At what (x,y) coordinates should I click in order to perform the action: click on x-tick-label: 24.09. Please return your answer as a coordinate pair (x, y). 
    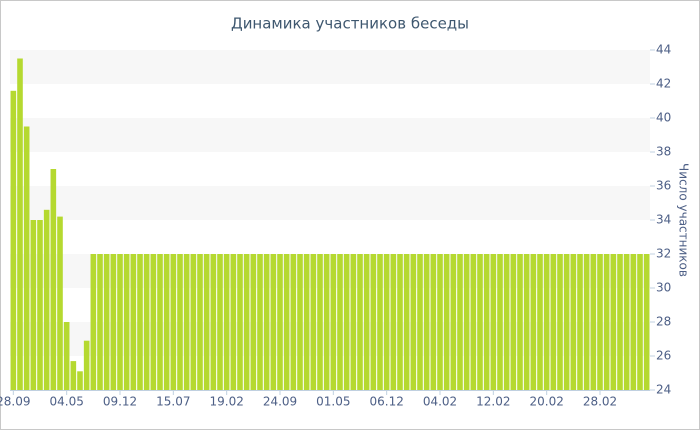
    Looking at the image, I should click on (280, 402).